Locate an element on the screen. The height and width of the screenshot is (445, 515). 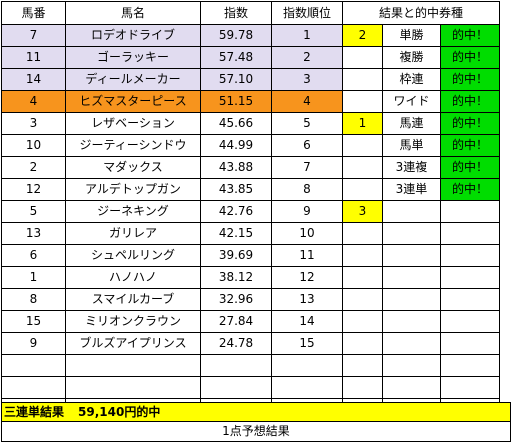
cell-index-rank: 8 is located at coordinates (307, 189).